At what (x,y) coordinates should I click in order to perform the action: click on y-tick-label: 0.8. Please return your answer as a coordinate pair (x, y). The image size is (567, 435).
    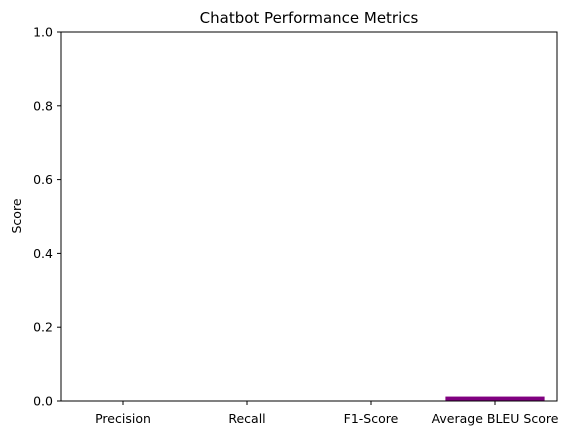
    Looking at the image, I should click on (43, 105).